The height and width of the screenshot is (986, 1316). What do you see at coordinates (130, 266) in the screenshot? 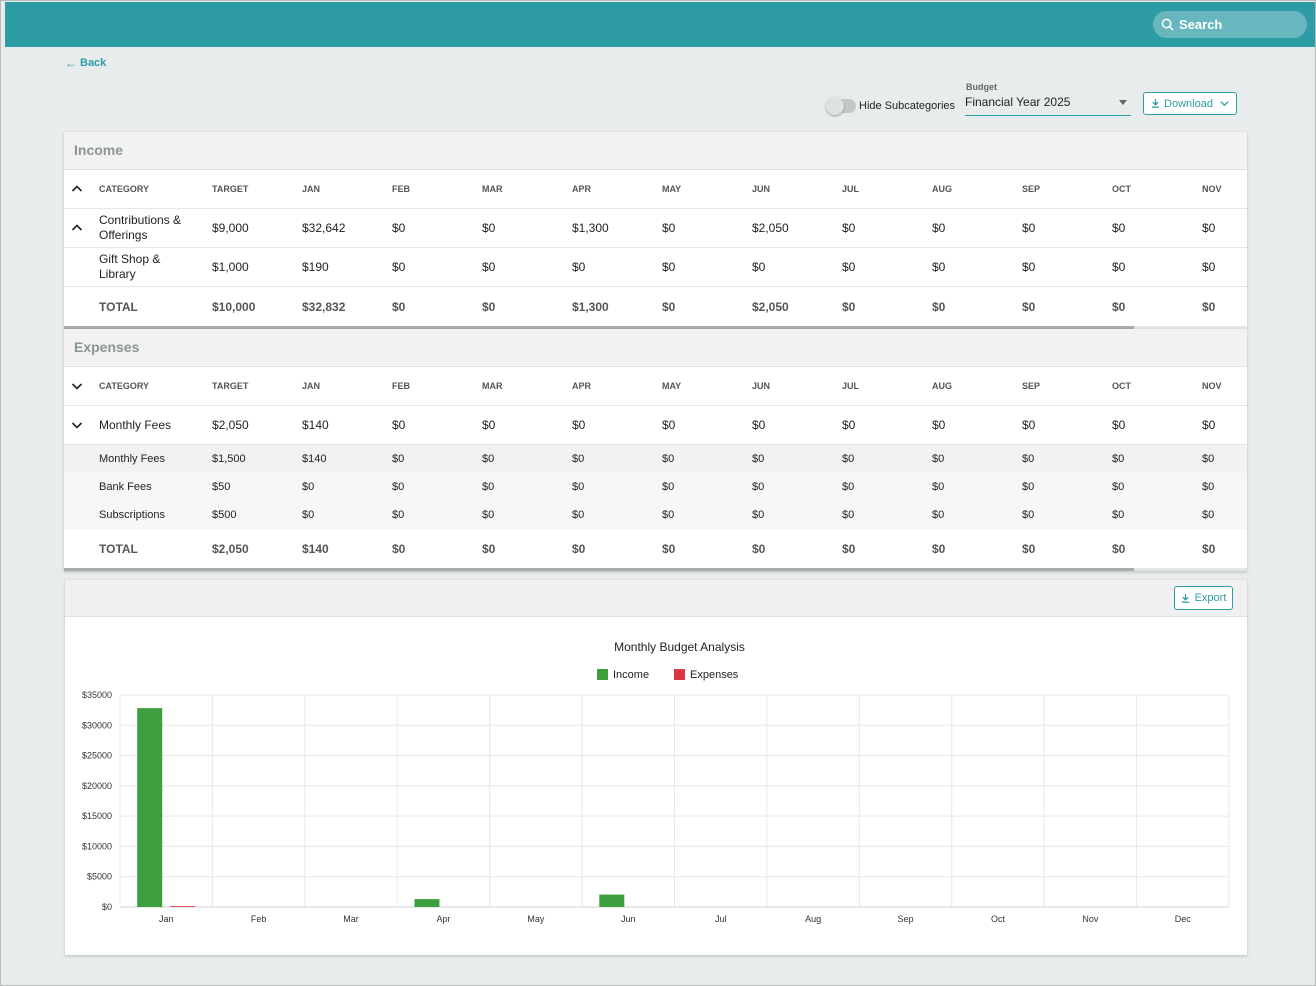
I see `category-cell: Gift Shop & Library` at bounding box center [130, 266].